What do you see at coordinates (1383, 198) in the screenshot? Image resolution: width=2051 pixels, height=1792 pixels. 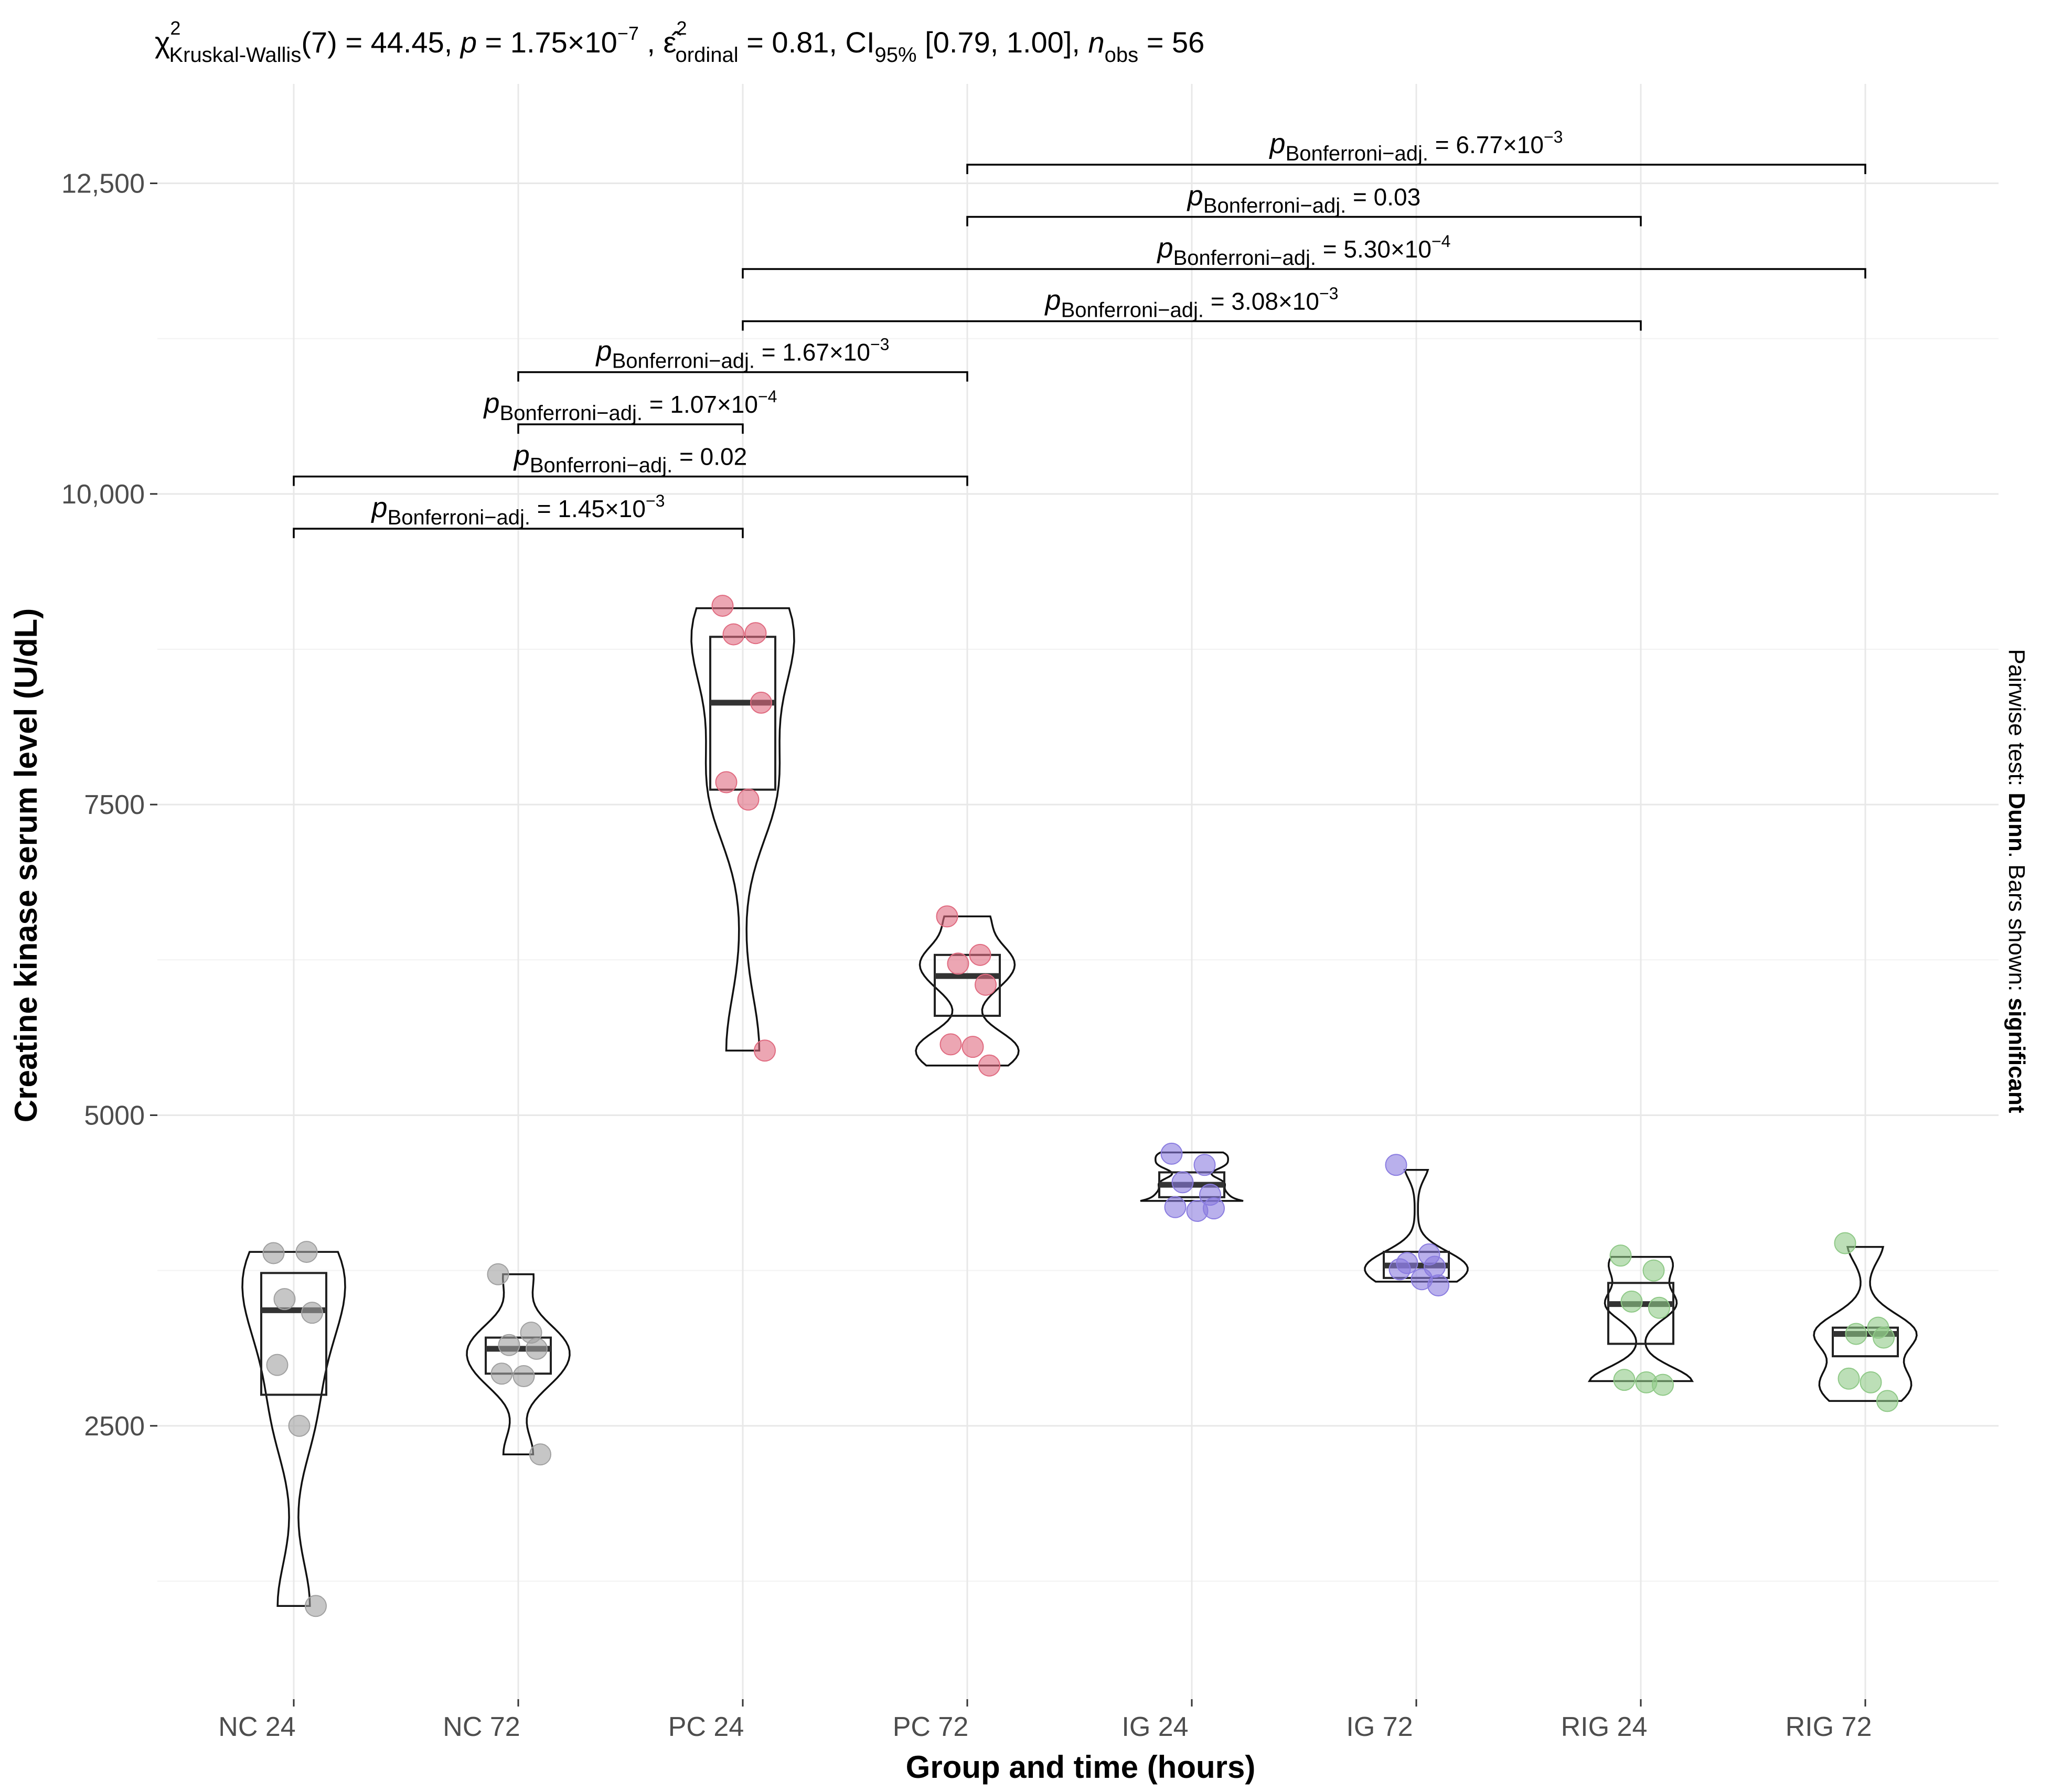 I see `p-value: = 0.03` at bounding box center [1383, 198].